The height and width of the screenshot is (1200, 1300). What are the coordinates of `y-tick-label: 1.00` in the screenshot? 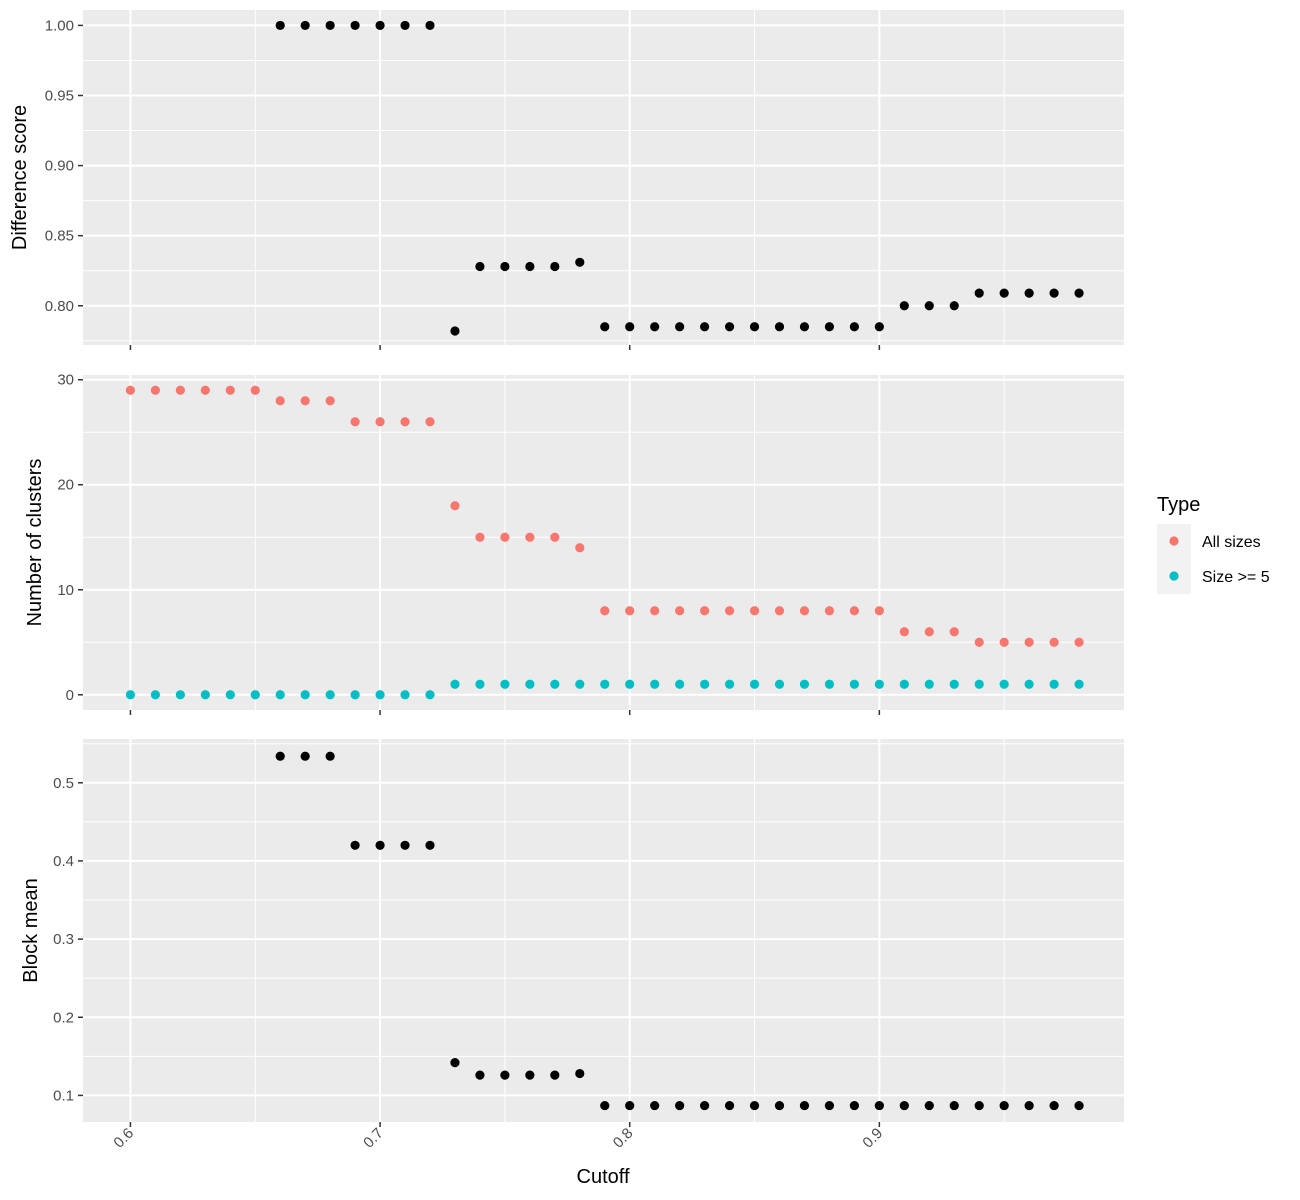 It's located at (59, 25).